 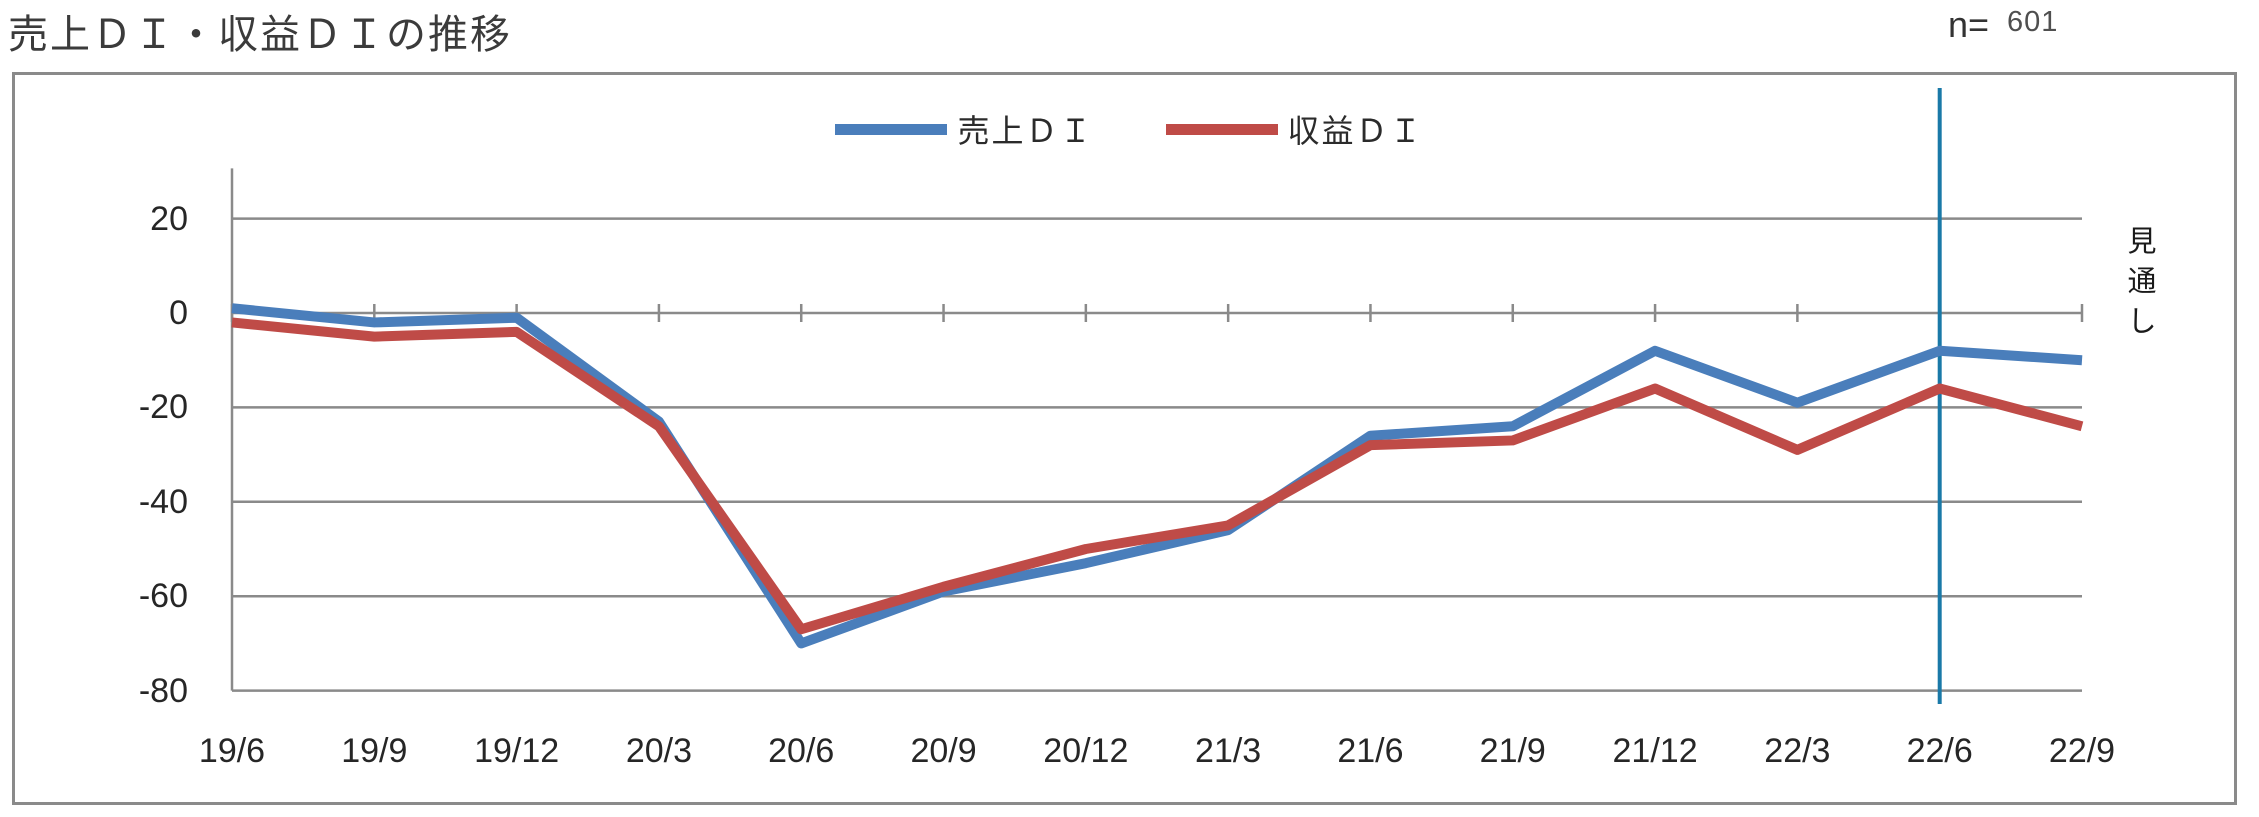 I want to click on x-tick-label-21/3: 21/3, so click(x=1228, y=751).